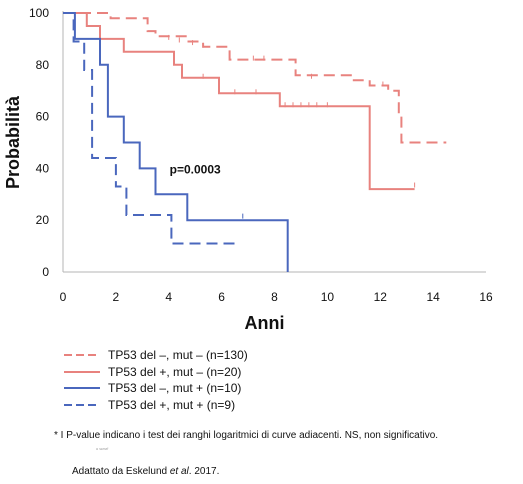 This screenshot has width=523, height=484. What do you see at coordinates (43, 168) in the screenshot?
I see `y-tick-label: 40` at bounding box center [43, 168].